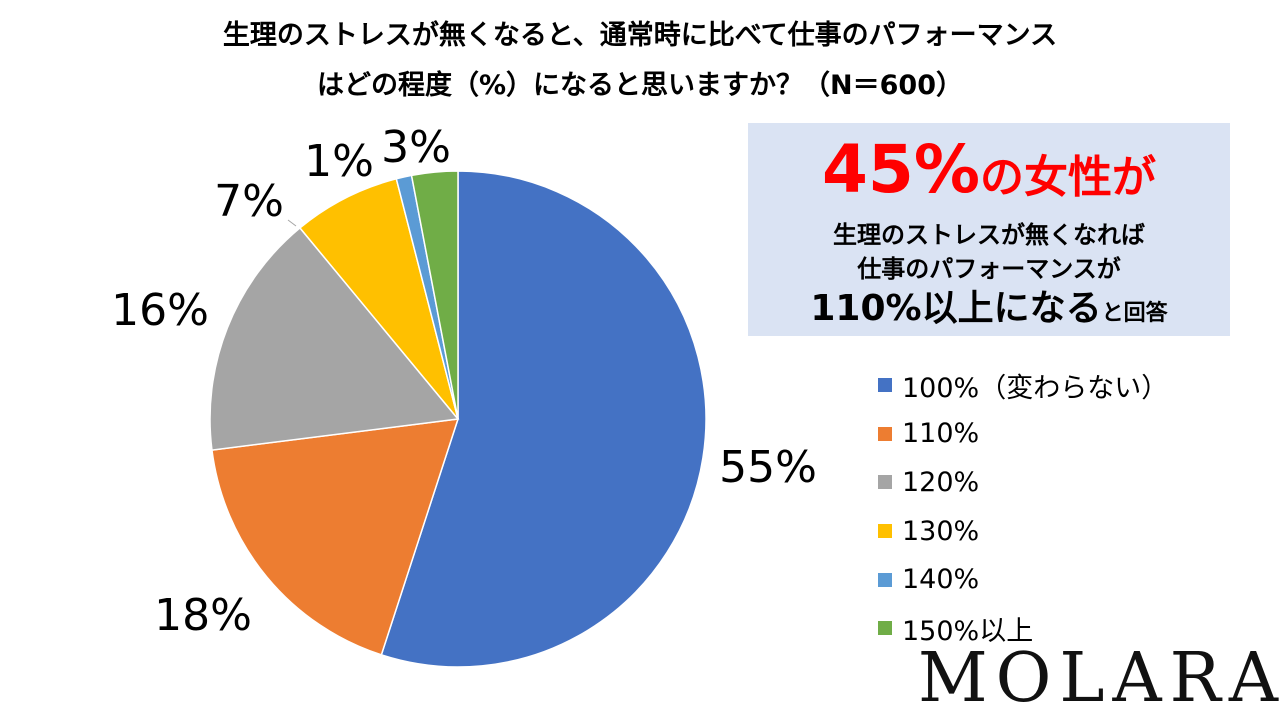  I want to click on chart-legend: 100%（変わらない） 110% 120% 130% 140% 150%以上, so click(1023, 507).